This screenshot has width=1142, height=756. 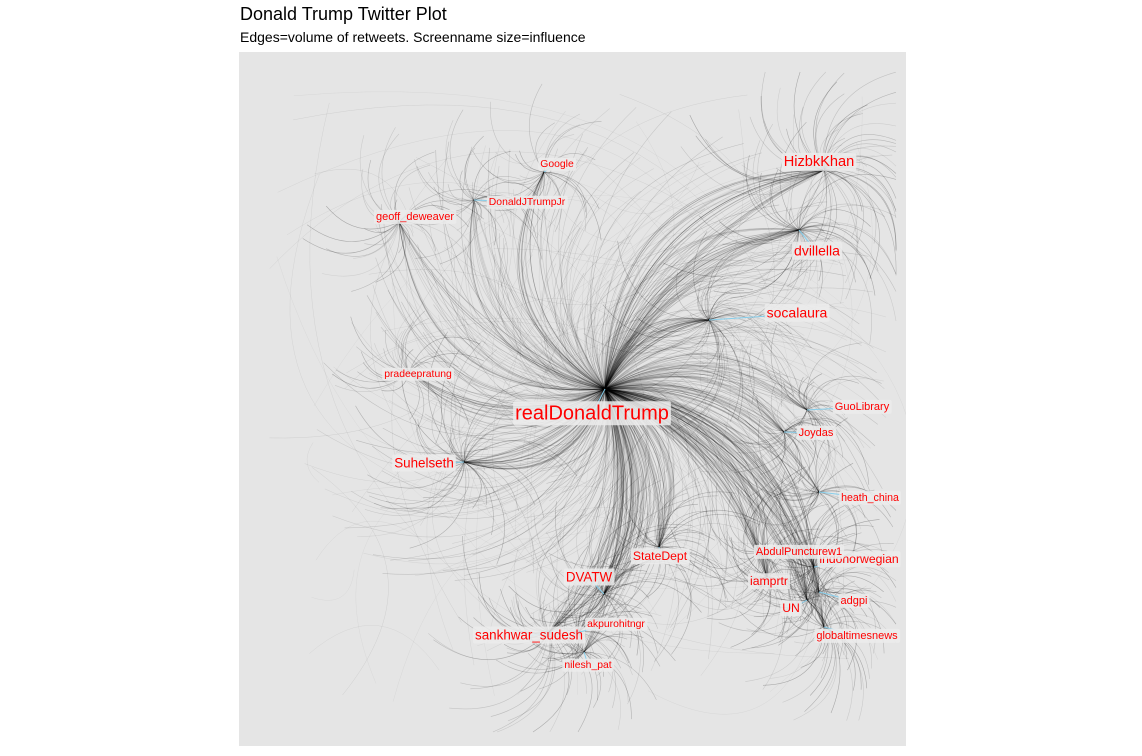 I want to click on node-label: HizbkKhan, so click(x=819, y=162).